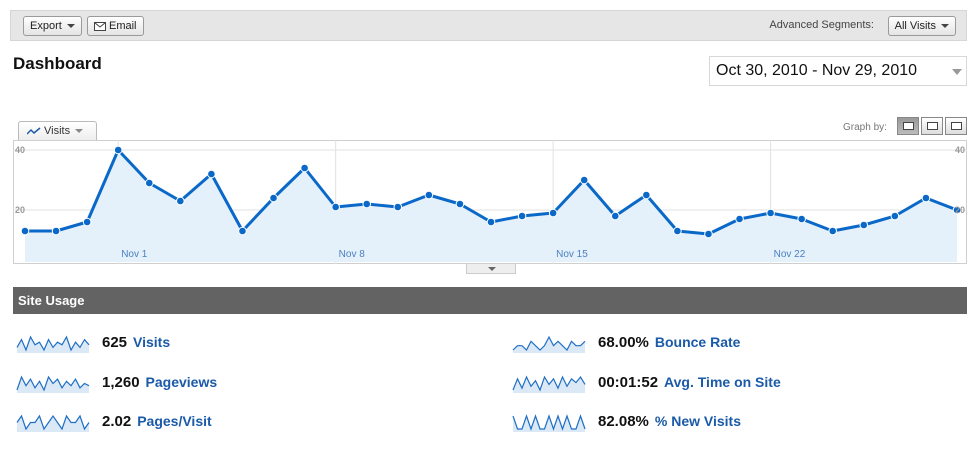 This screenshot has width=980, height=452. I want to click on x-tick-label: Nov 8, so click(352, 254).